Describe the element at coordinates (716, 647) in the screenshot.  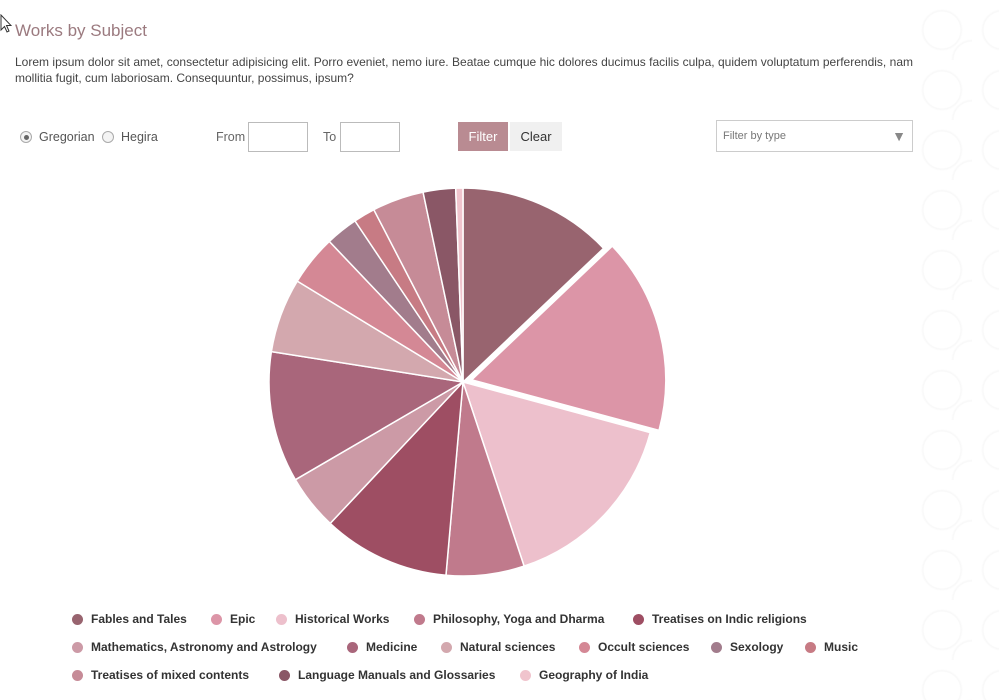
I see `legend-marker-sexology` at that location.